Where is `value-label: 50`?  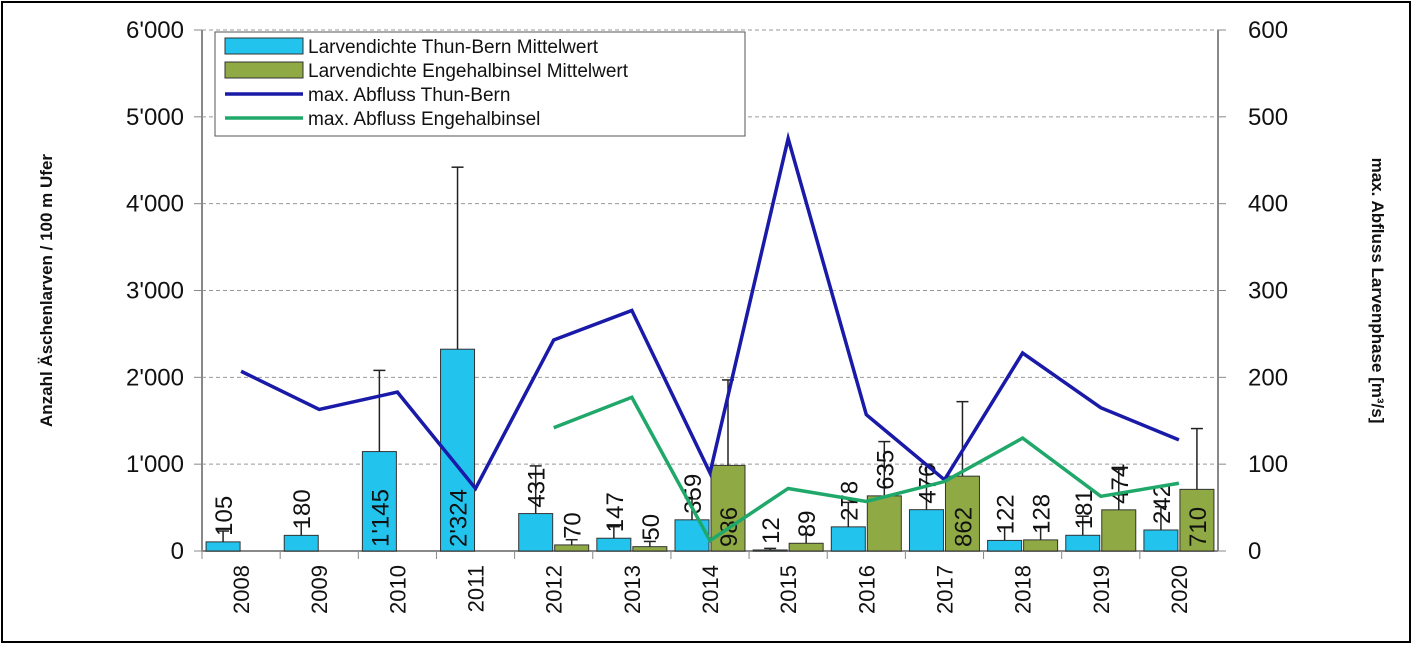 value-label: 50 is located at coordinates (651, 527).